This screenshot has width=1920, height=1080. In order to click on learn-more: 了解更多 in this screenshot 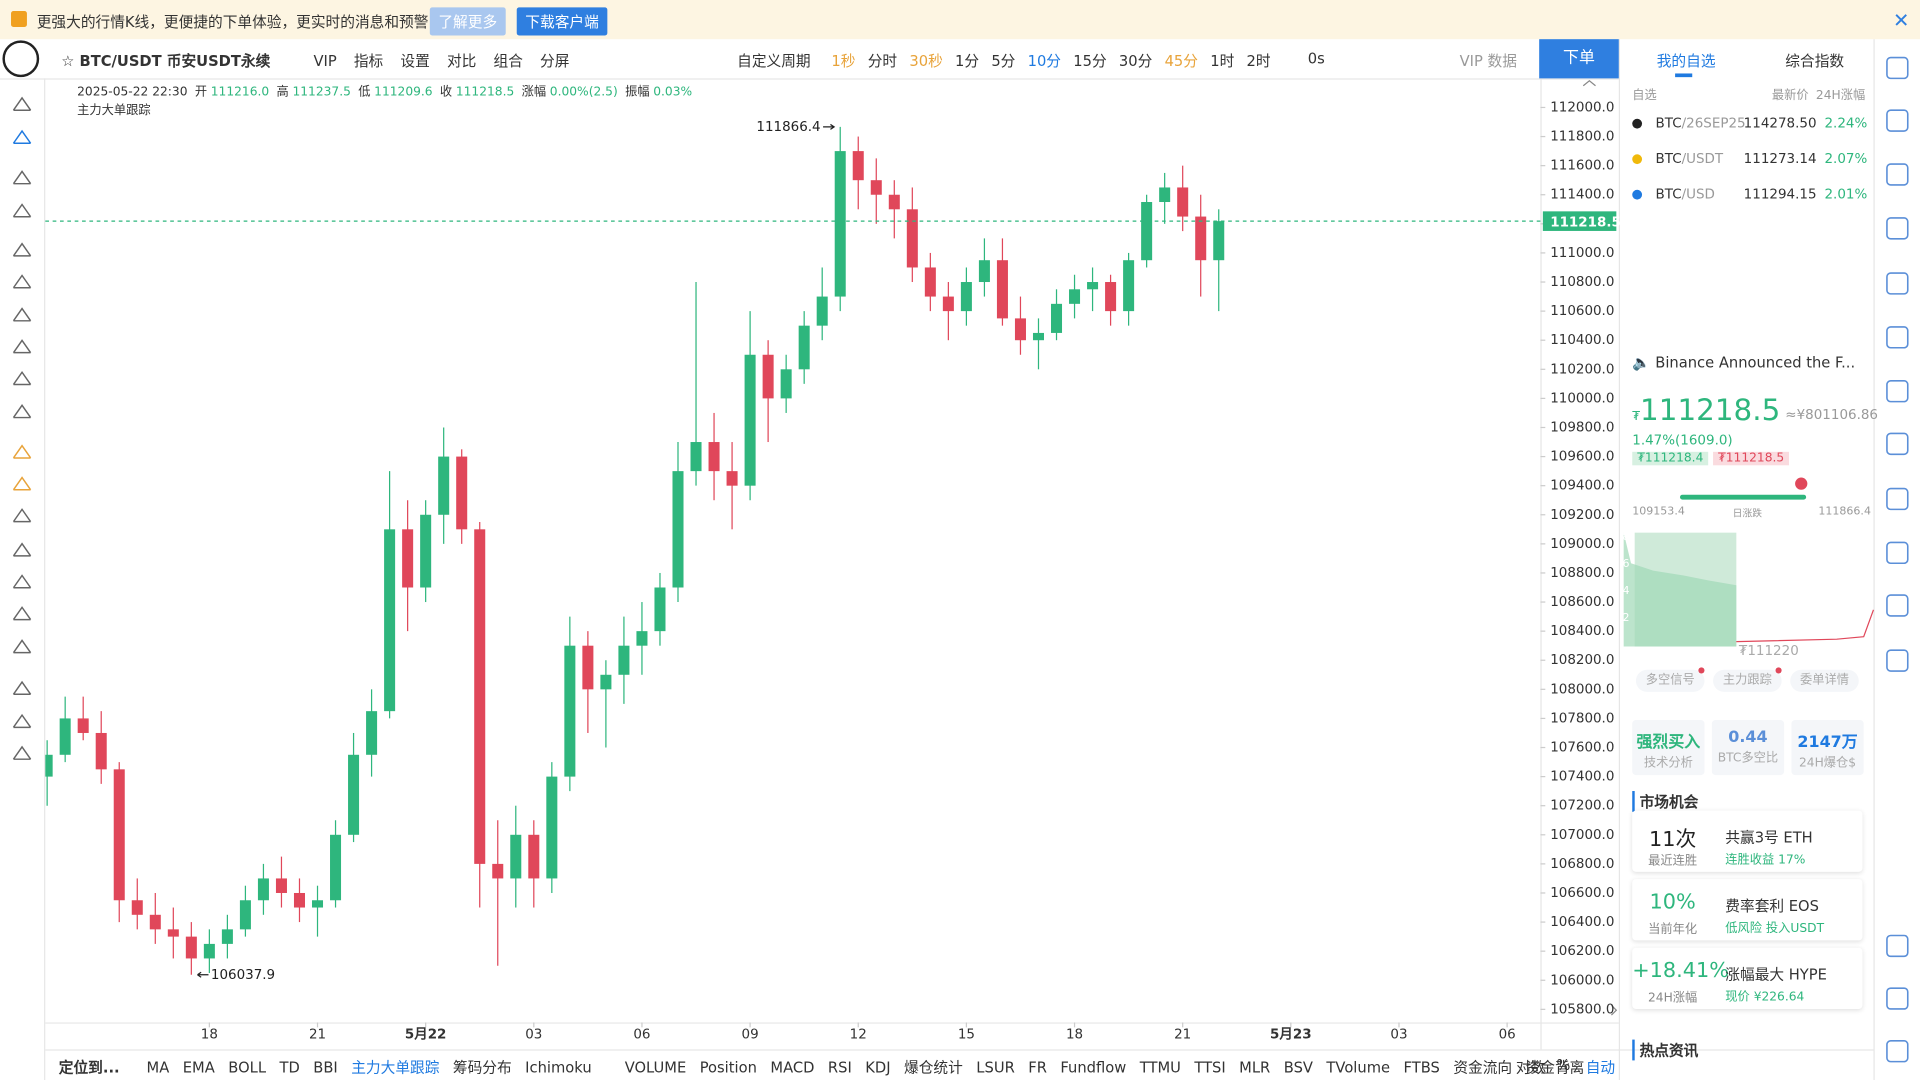, I will do `click(467, 21)`.